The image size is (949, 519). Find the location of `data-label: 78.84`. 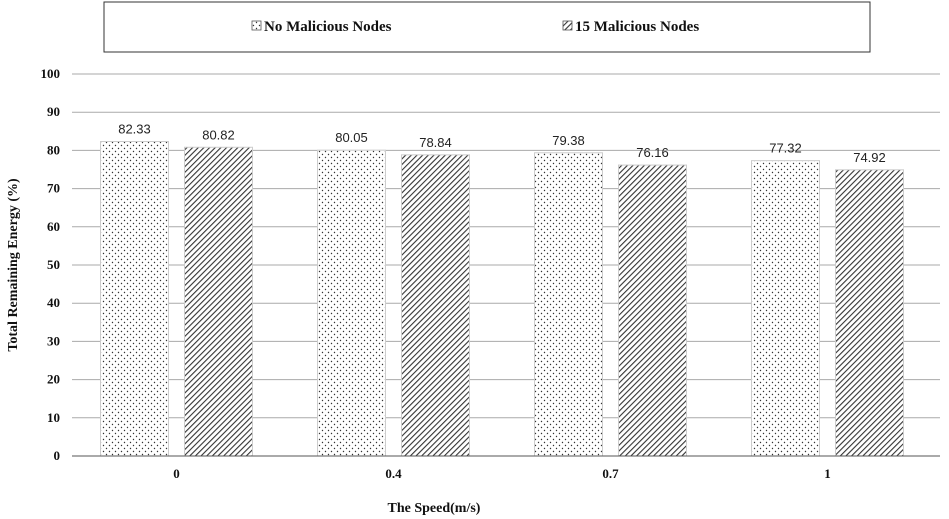

data-label: 78.84 is located at coordinates (435, 142).